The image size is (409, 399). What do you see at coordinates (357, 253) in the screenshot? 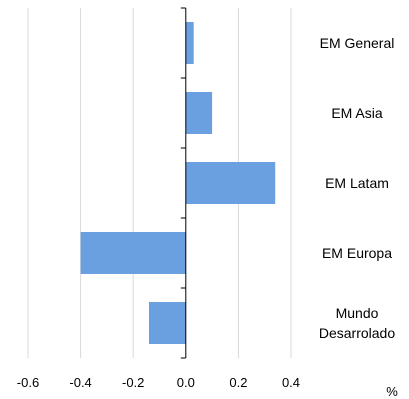
I see `category-label: EM Europa` at bounding box center [357, 253].